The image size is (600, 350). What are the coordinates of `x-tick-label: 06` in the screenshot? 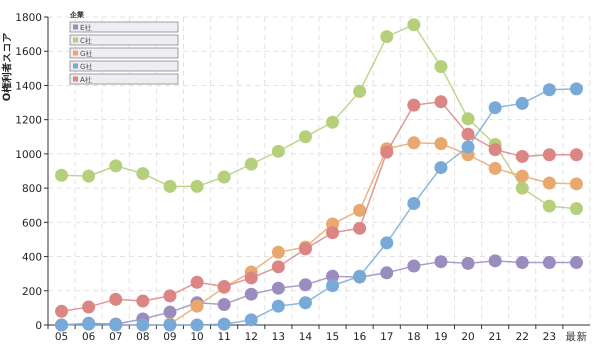 It's located at (89, 337).